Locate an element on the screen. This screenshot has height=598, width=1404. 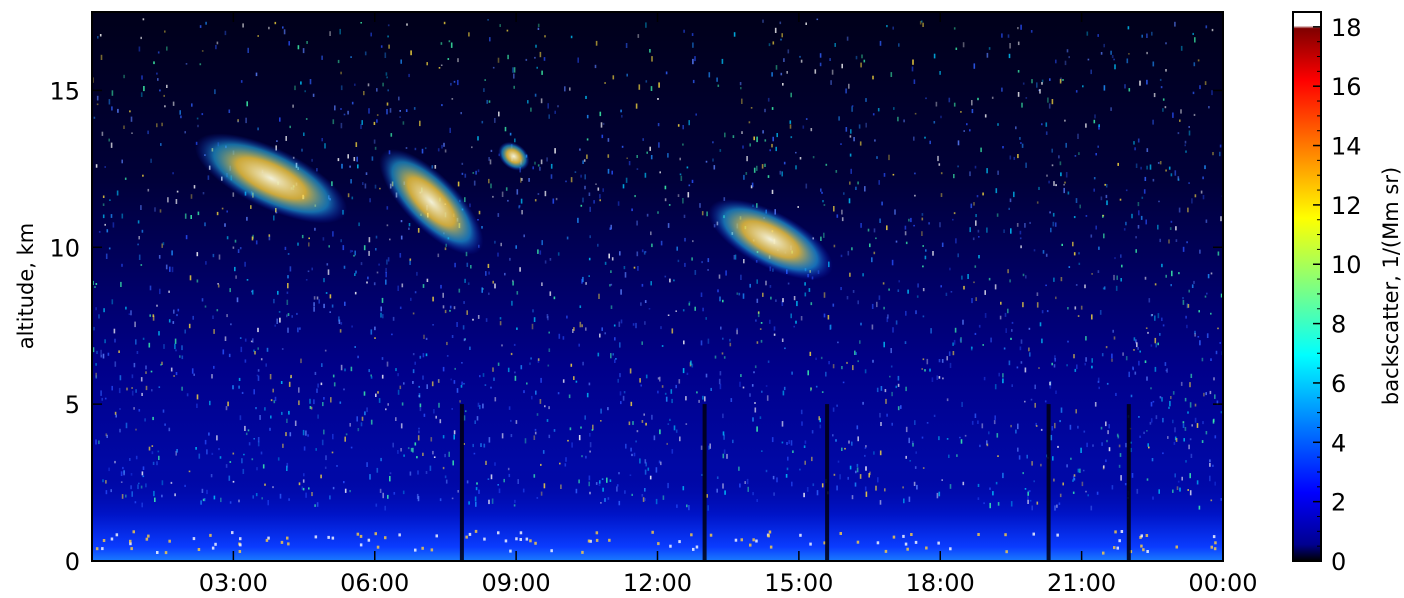
colorbar-tick-label: 10 is located at coordinates (1346, 265).